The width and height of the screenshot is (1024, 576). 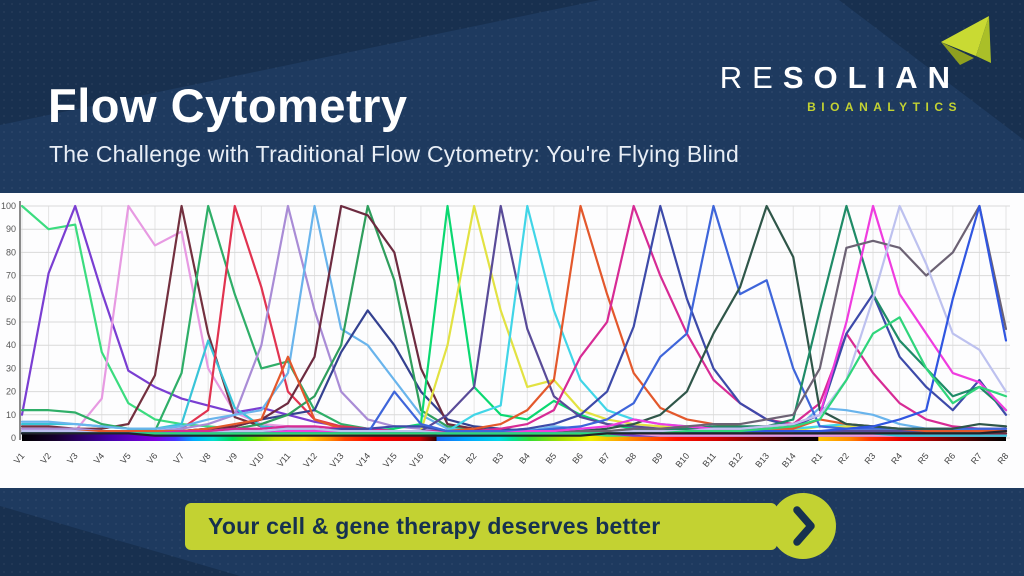 What do you see at coordinates (205, 458) in the screenshot?
I see `x-tick-label: V8` at bounding box center [205, 458].